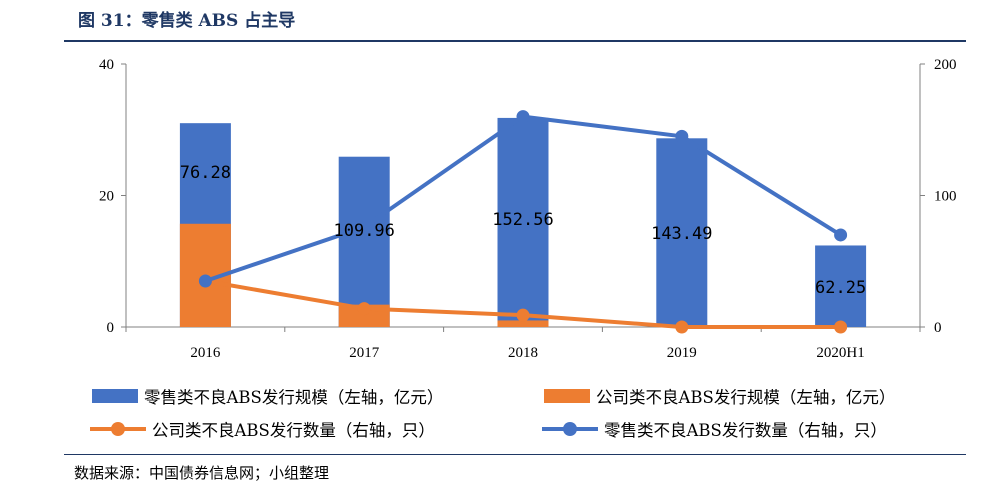 The height and width of the screenshot is (496, 986). I want to click on source-rule, so click(515, 454).